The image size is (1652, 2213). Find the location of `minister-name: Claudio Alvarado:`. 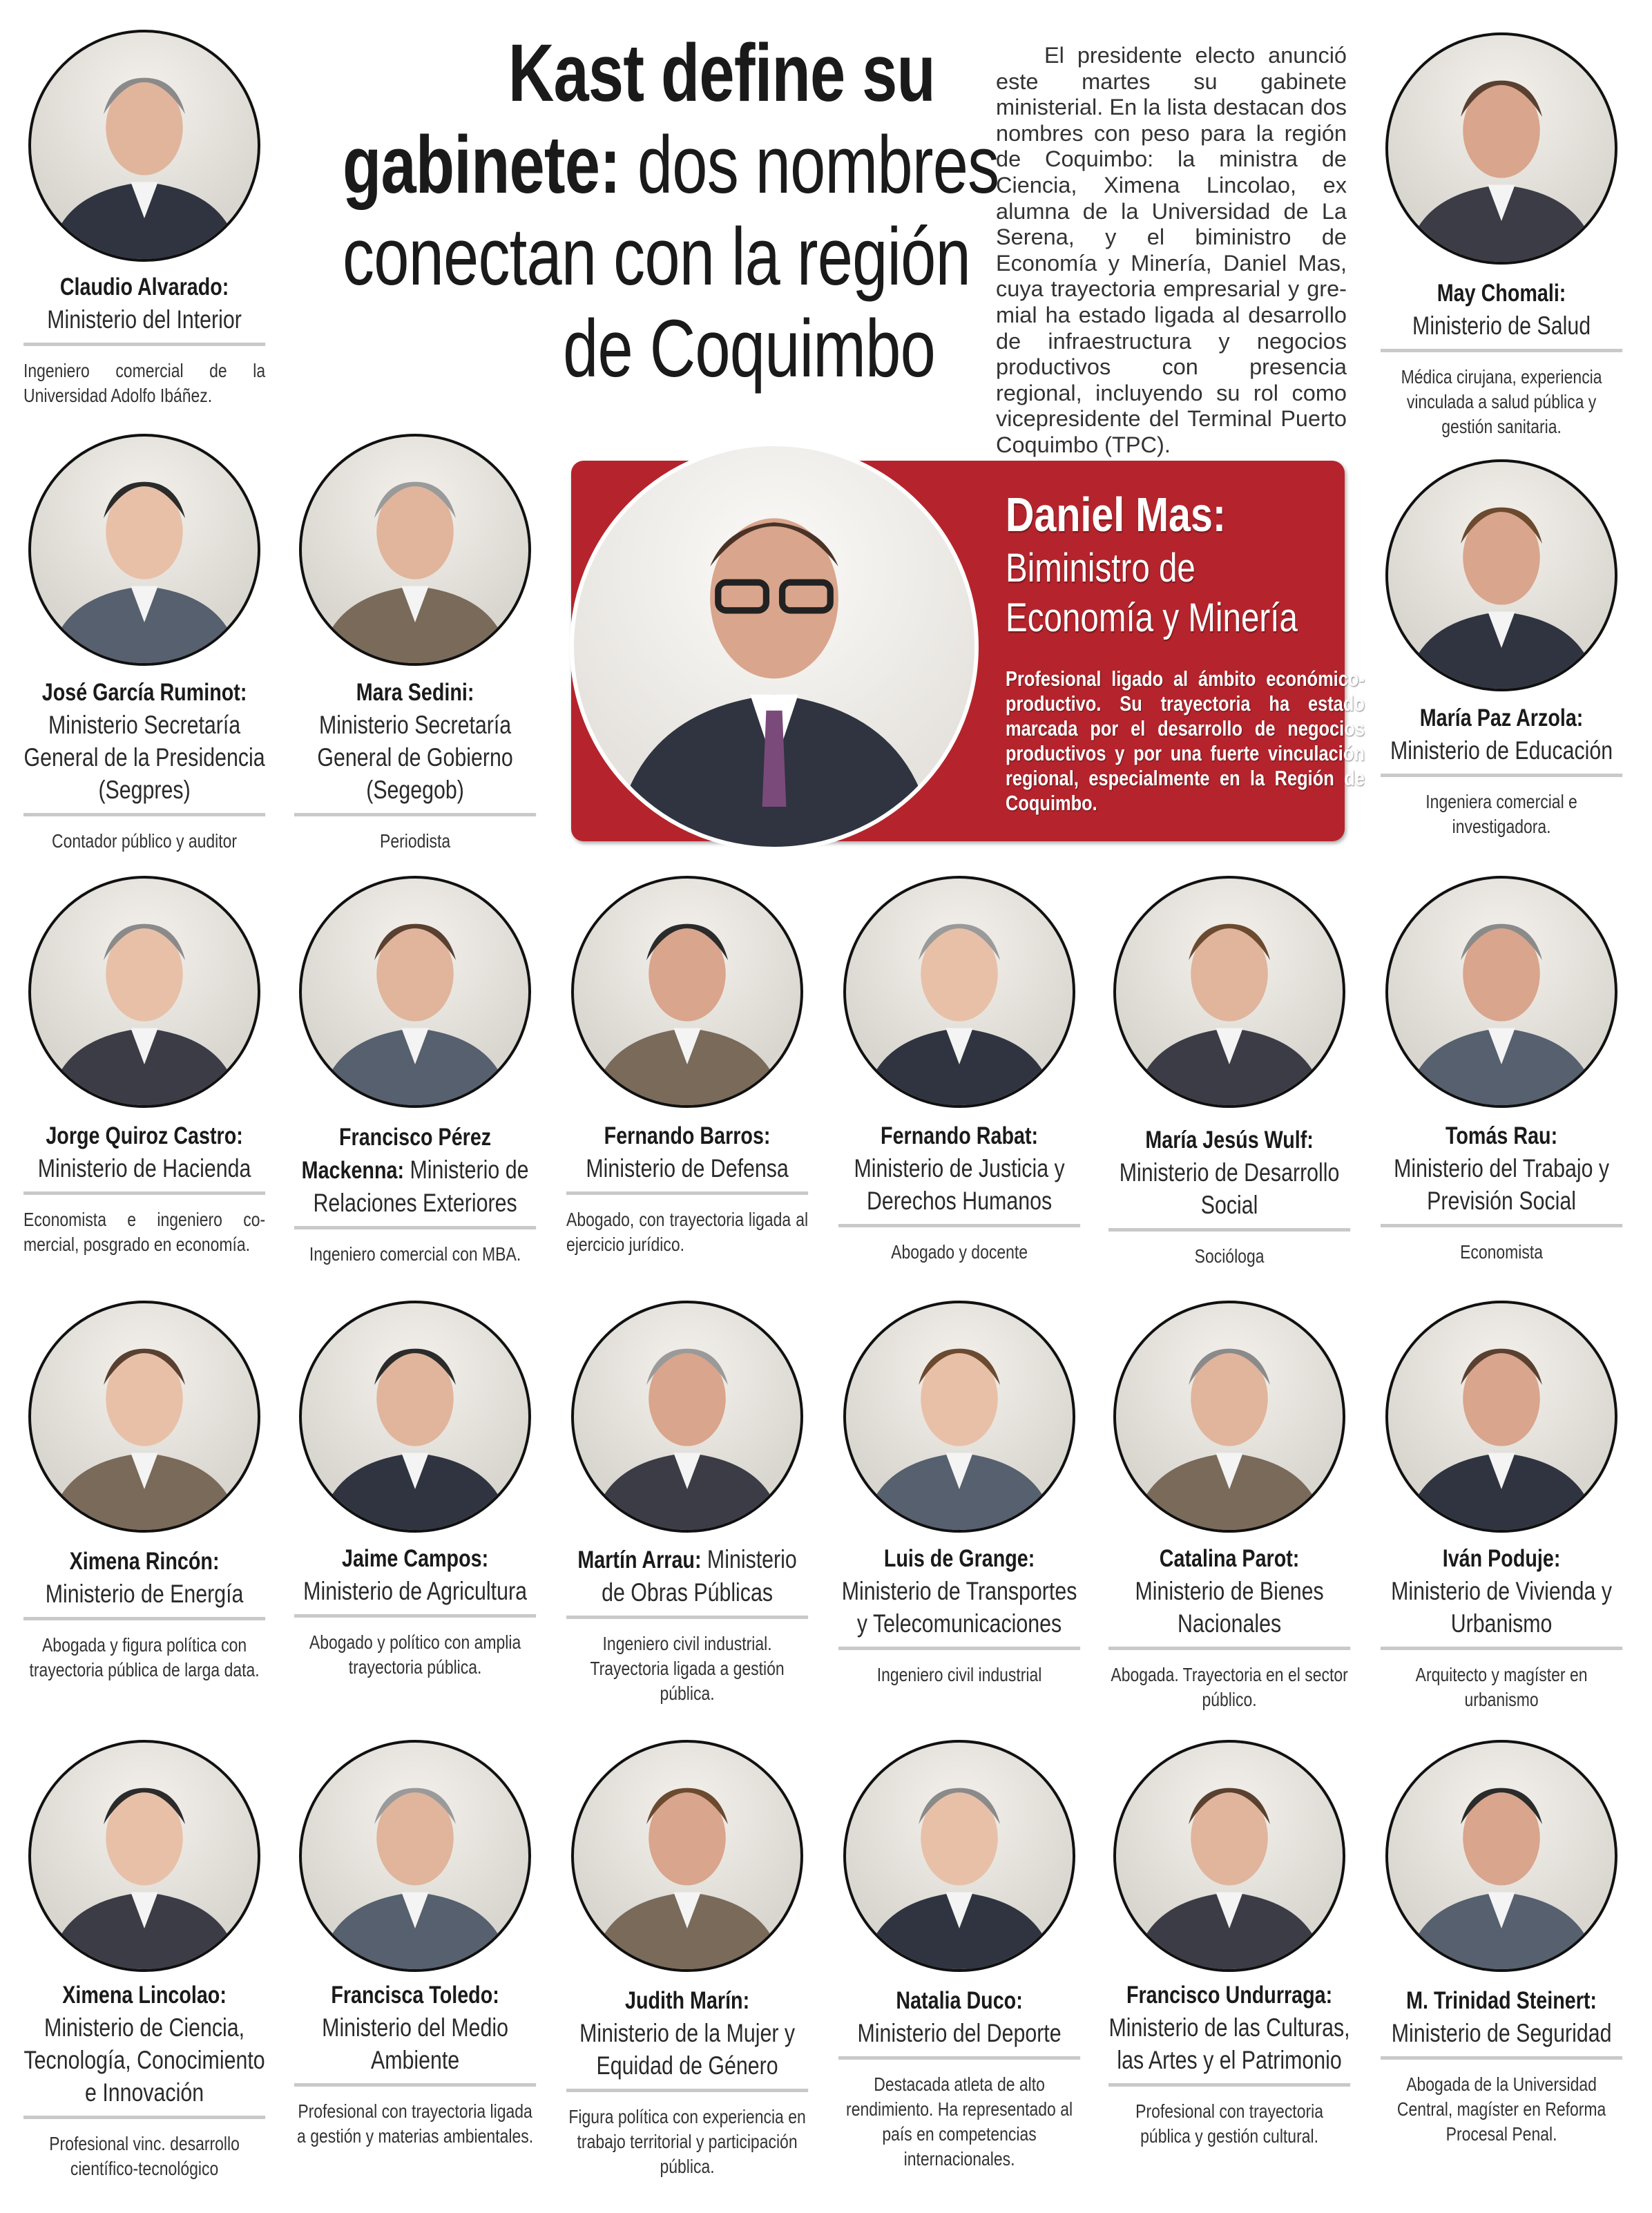

minister-name: Claudio Alvarado: is located at coordinates (144, 287).